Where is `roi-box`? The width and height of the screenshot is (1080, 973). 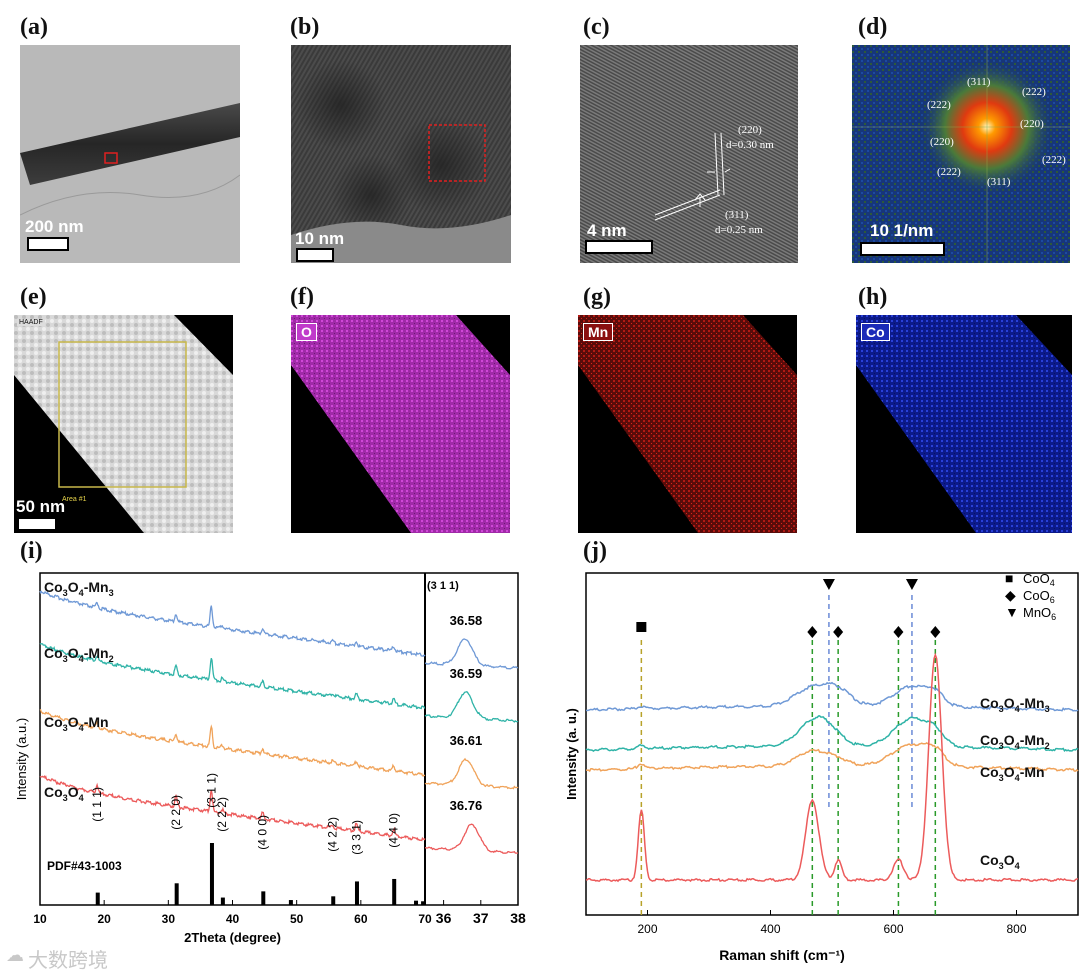
roi-box is located at coordinates (111, 158).